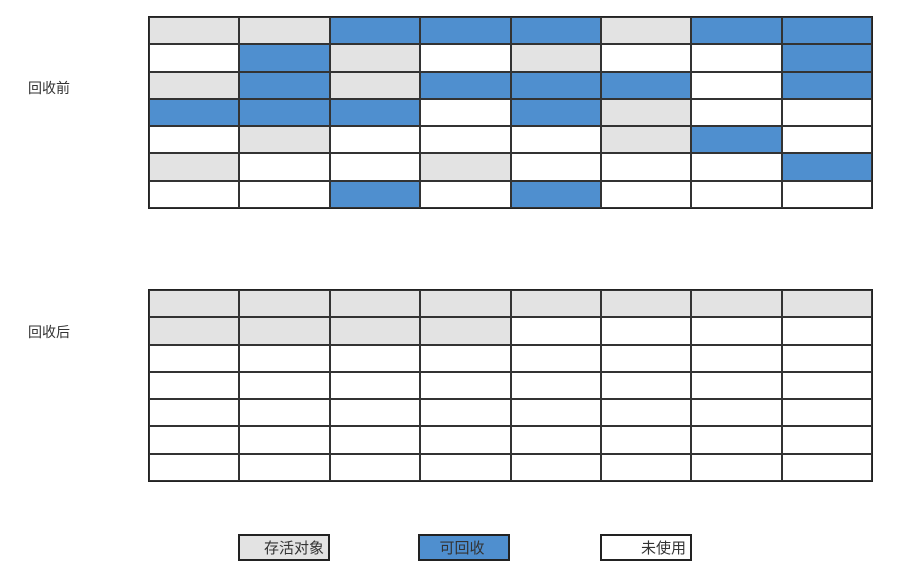  I want to click on legend-label: 存活对象, so click(293, 548).